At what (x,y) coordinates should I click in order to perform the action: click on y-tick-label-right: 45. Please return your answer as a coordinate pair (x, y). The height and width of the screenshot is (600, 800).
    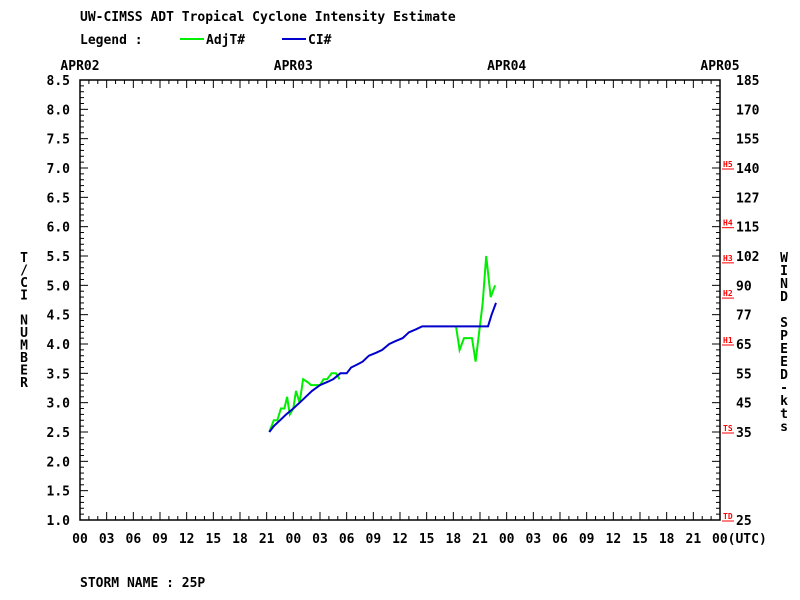
    Looking at the image, I should click on (744, 404).